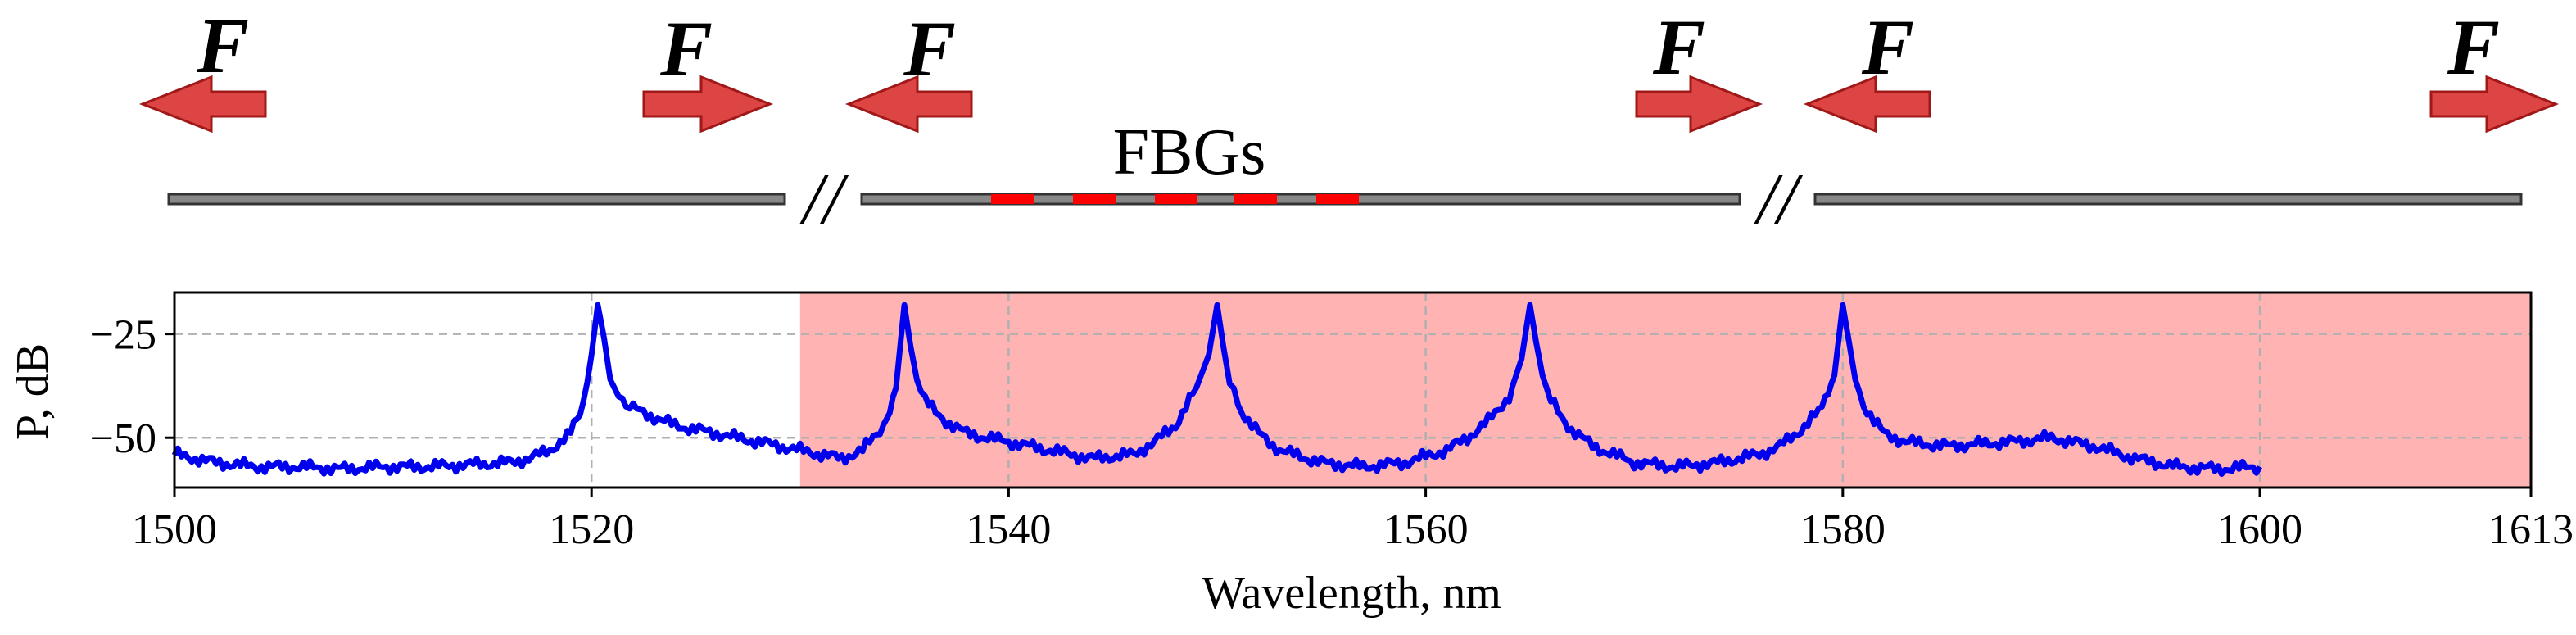  I want to click on break-mark-left: //, so click(824, 199).